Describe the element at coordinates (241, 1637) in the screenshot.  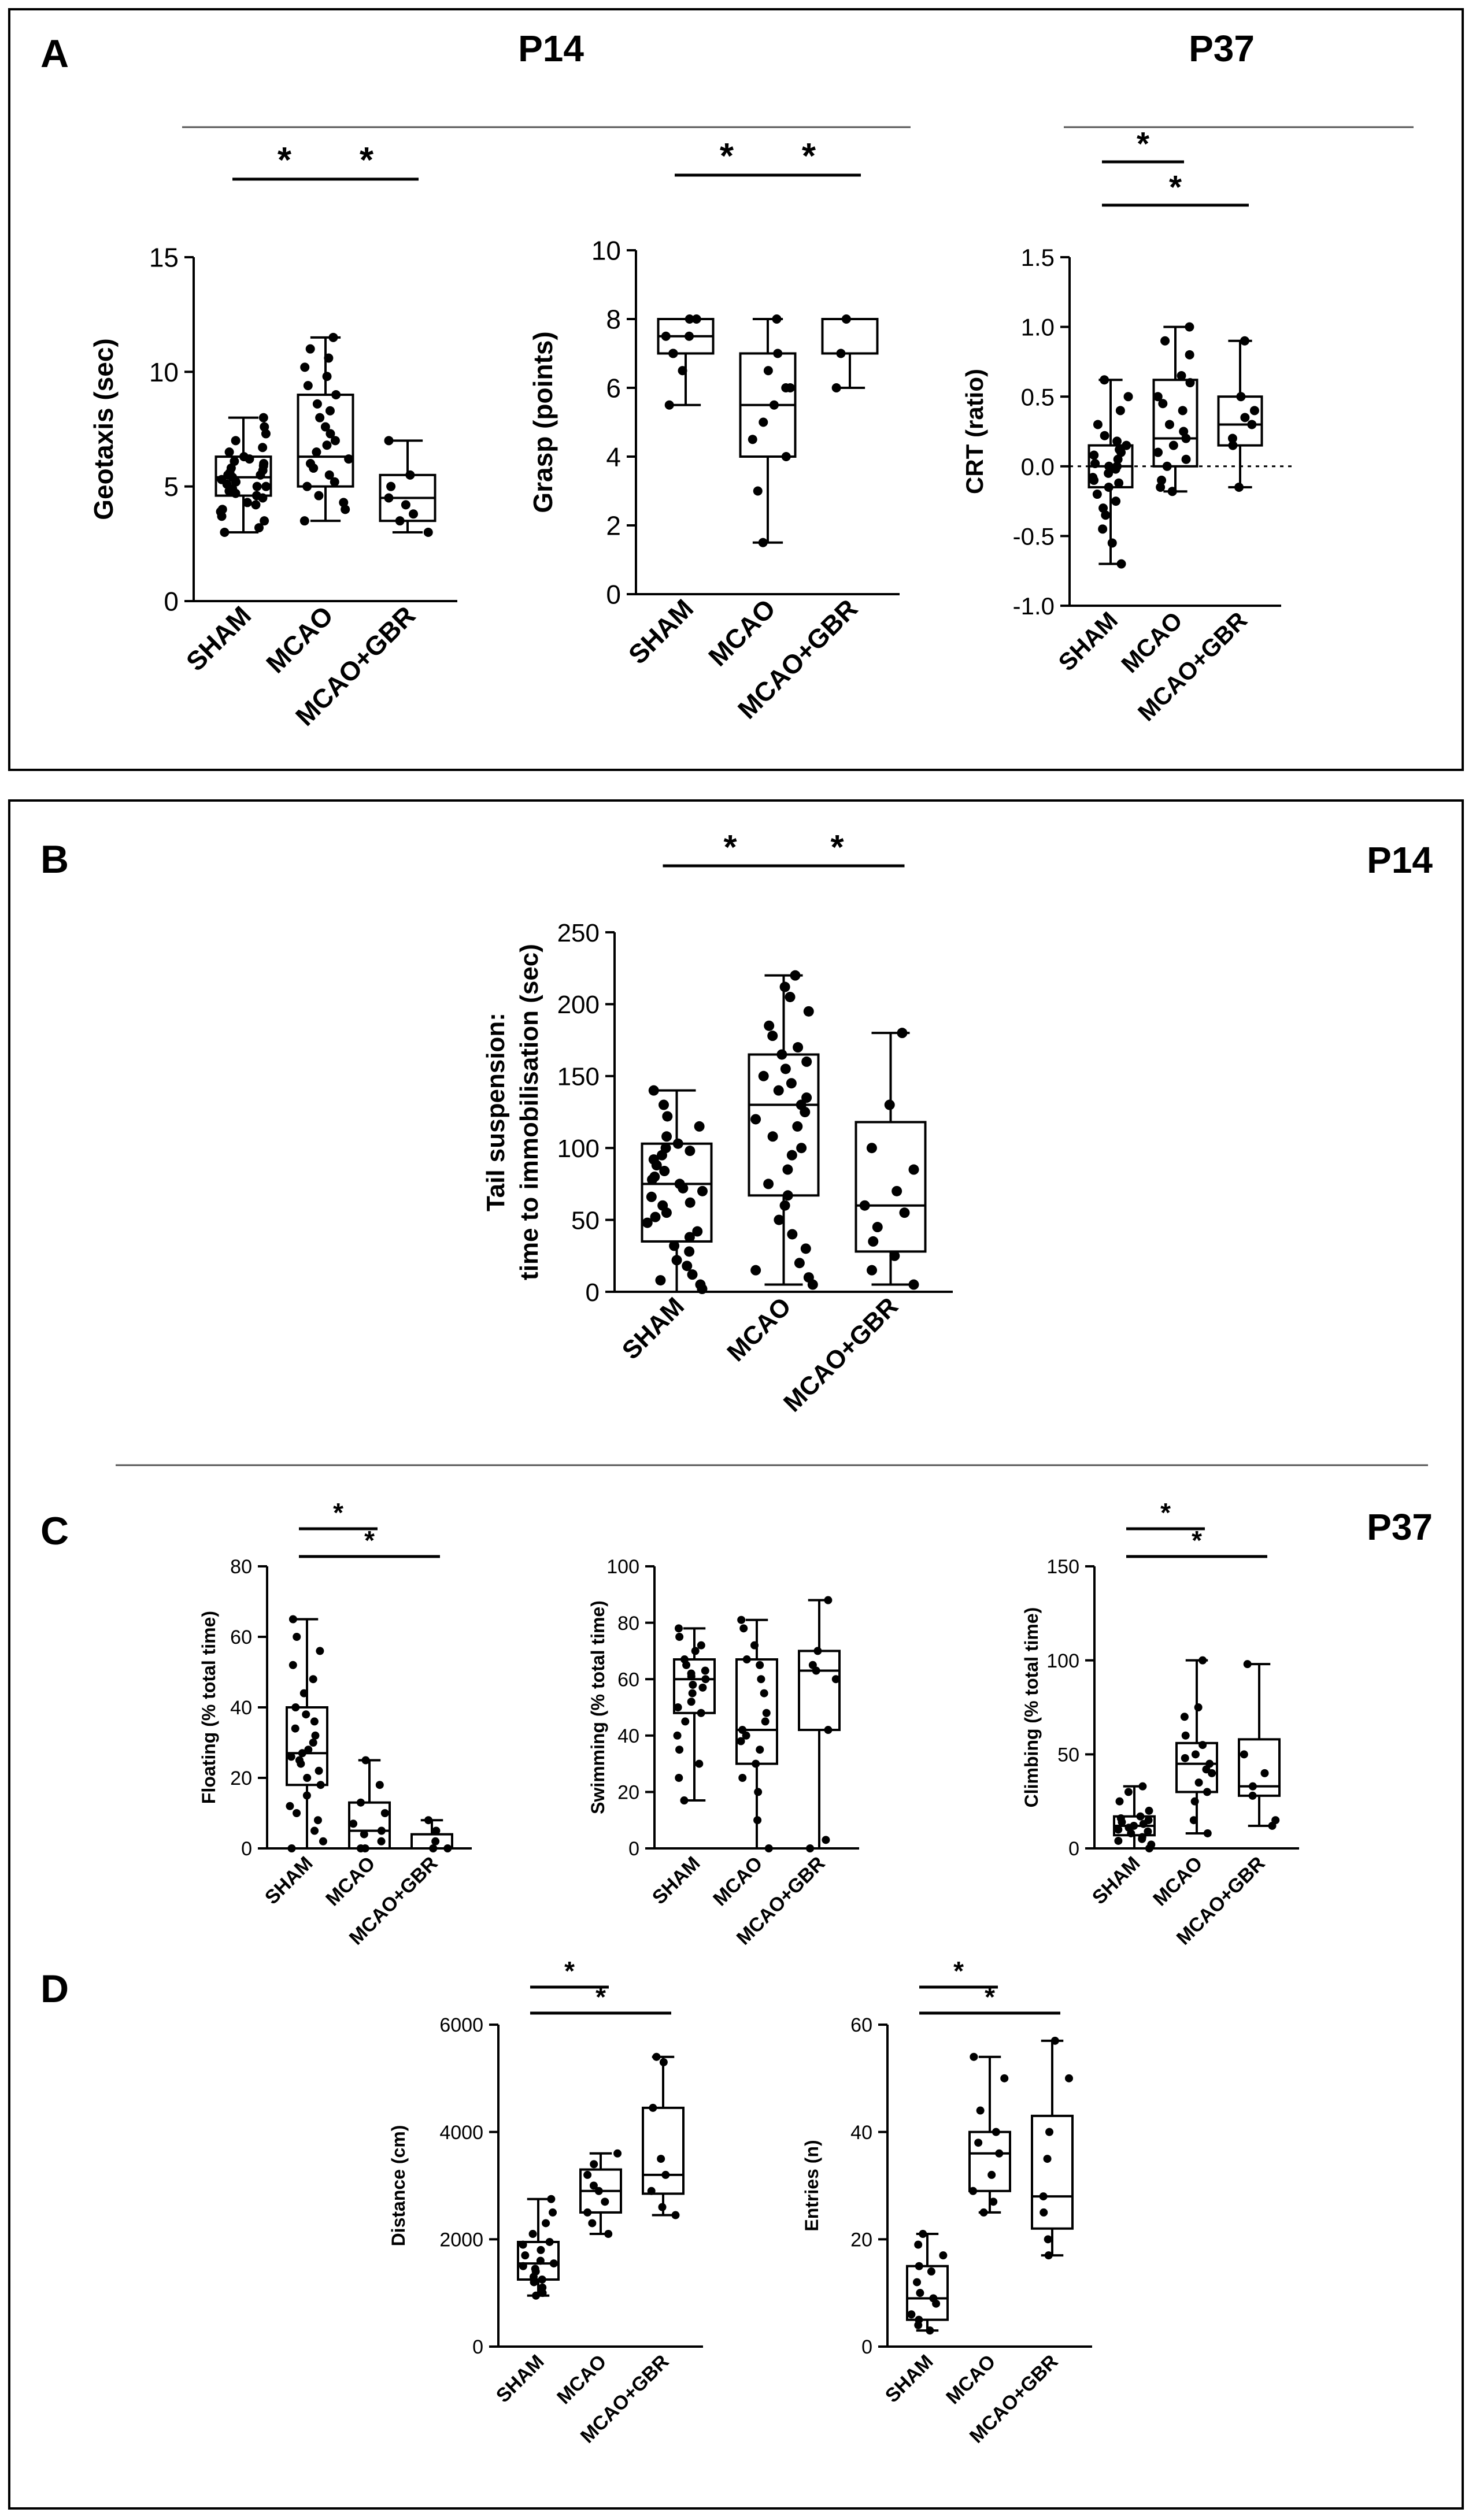
I see `y-tick-label: 60` at that location.